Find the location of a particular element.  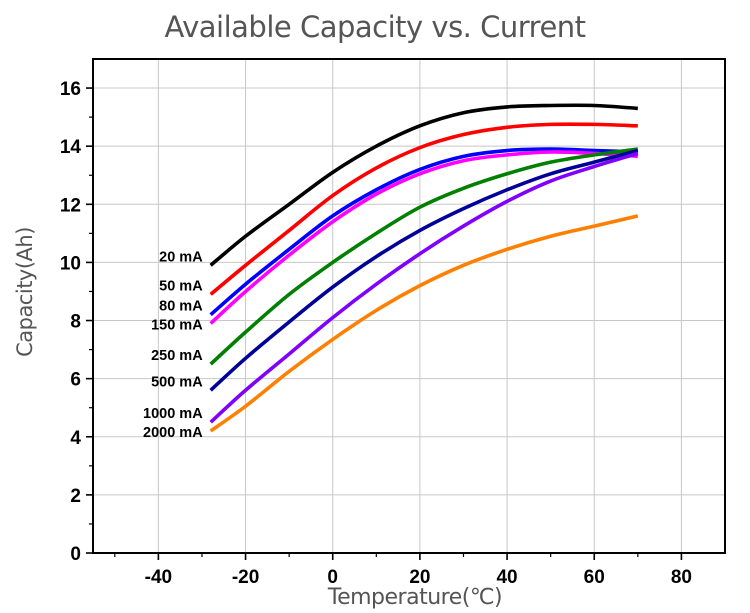

y-tick-label: 4 is located at coordinates (75, 438).